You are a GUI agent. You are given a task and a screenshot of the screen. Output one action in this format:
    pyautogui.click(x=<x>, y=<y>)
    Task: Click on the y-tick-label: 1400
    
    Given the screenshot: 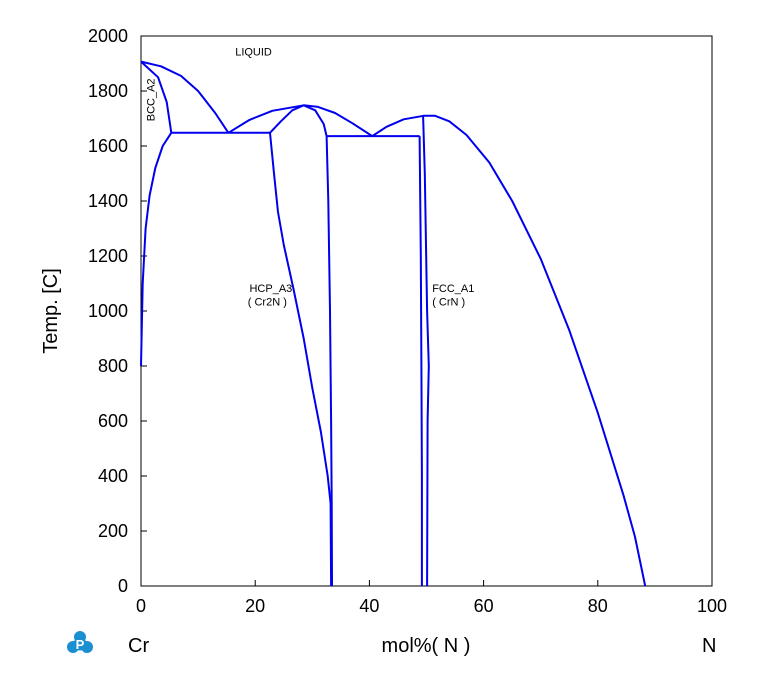 What is the action you would take?
    pyautogui.click(x=108, y=201)
    